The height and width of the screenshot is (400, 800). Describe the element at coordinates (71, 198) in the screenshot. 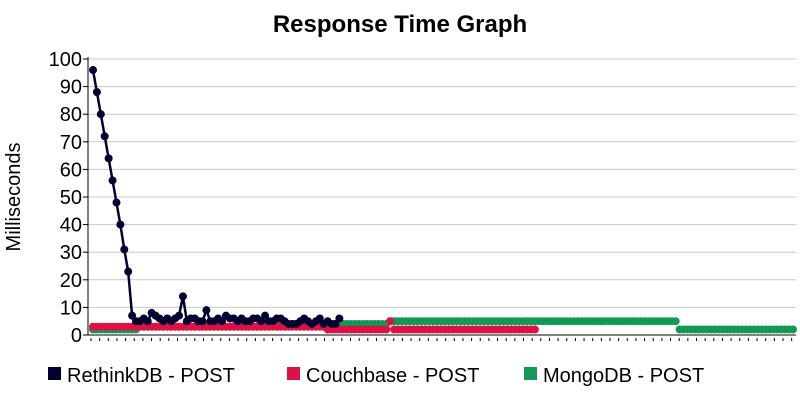

I see `y-tick-label: 50` at that location.